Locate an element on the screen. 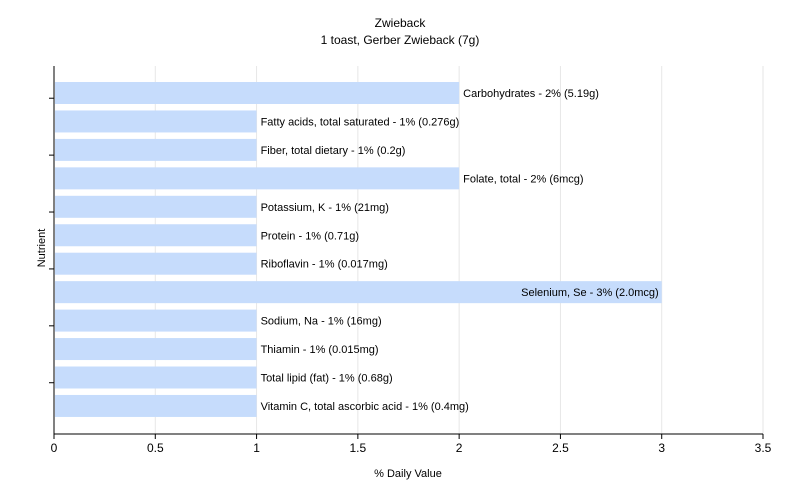  bar-label: Thiamin - 1% (0.015mg) is located at coordinates (320, 350).